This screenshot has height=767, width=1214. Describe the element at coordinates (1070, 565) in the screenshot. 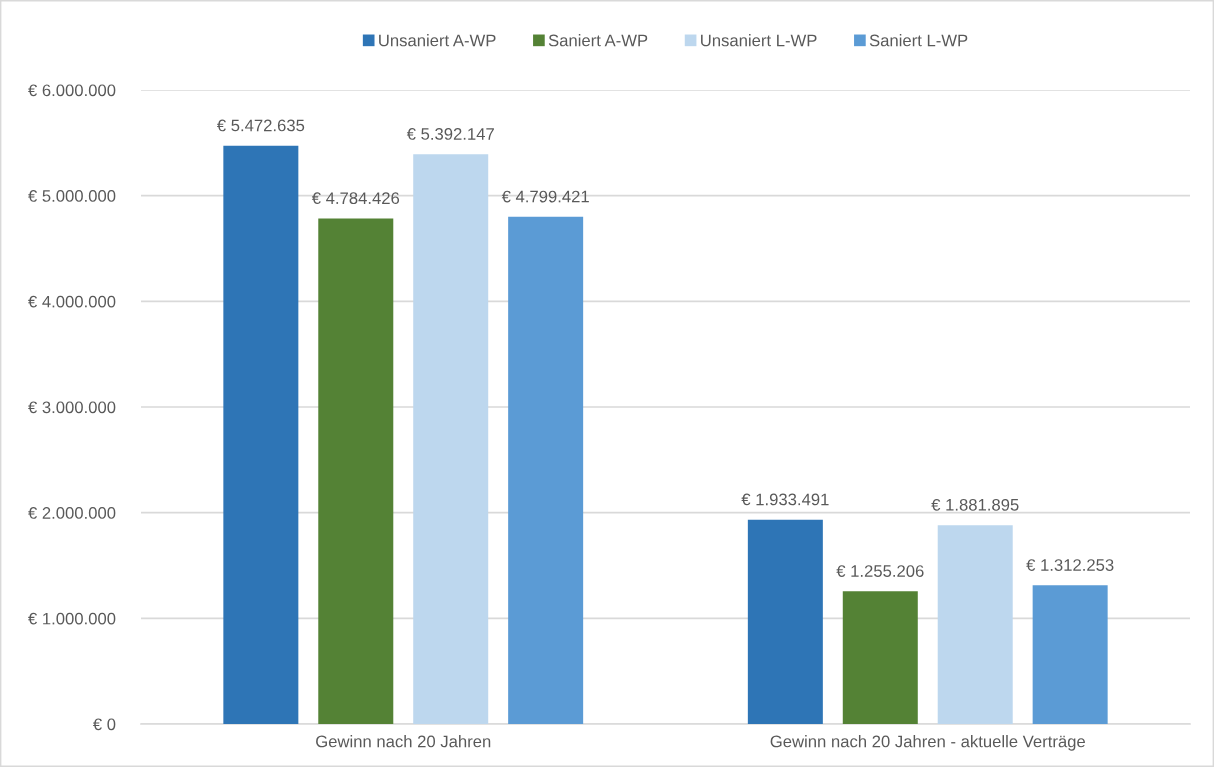

I see `data-label: € 1.312.253` at that location.